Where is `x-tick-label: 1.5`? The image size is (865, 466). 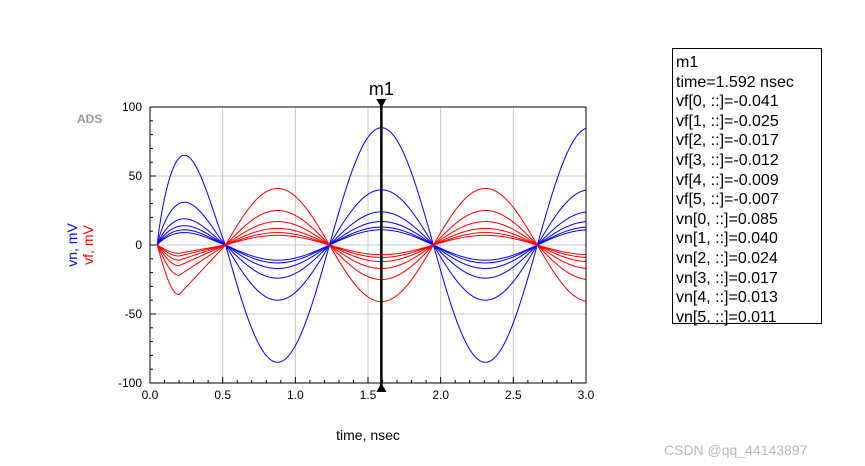
x-tick-label: 1.5 is located at coordinates (368, 395).